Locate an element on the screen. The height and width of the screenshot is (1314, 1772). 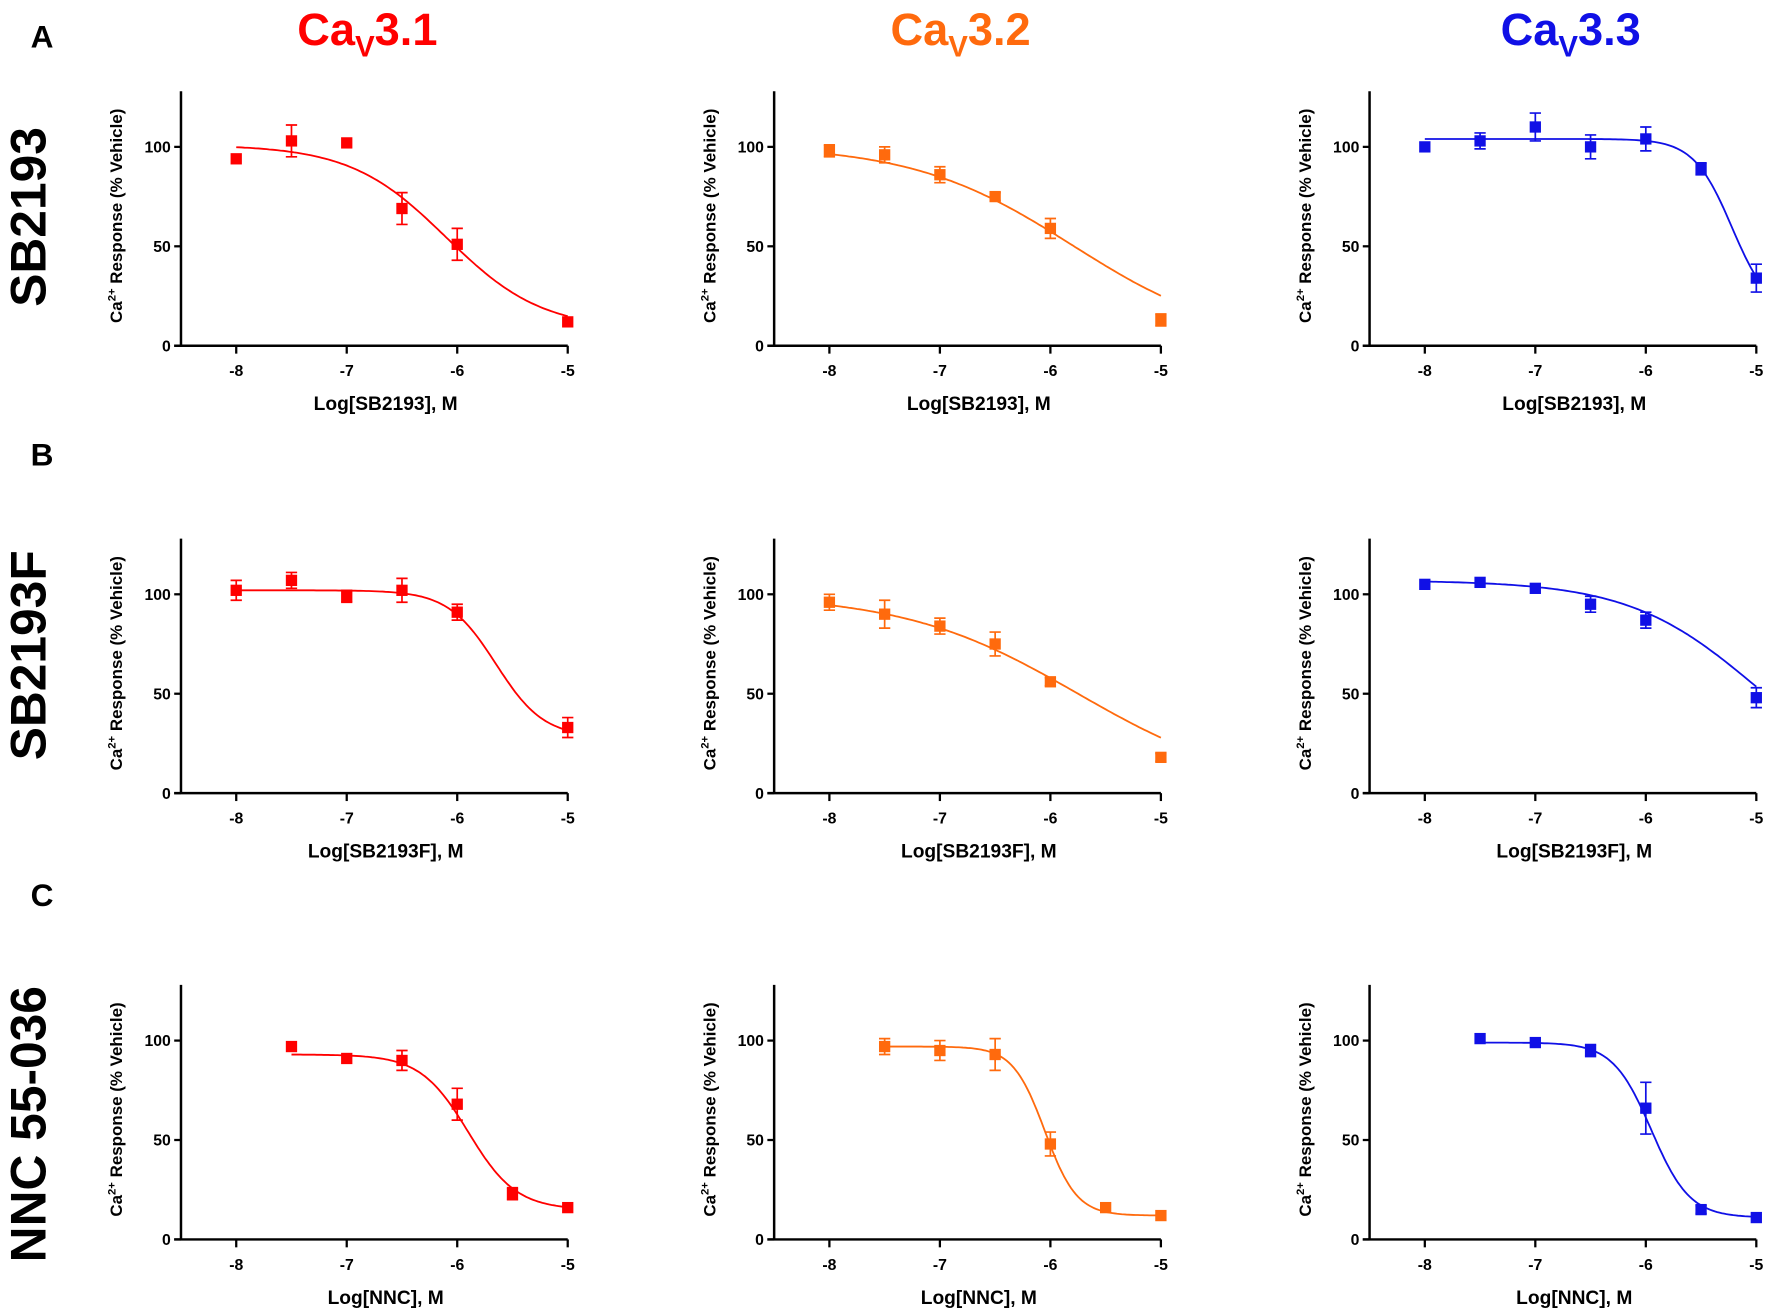
row-compound-label: NNC 55-036 is located at coordinates (28, 1124).